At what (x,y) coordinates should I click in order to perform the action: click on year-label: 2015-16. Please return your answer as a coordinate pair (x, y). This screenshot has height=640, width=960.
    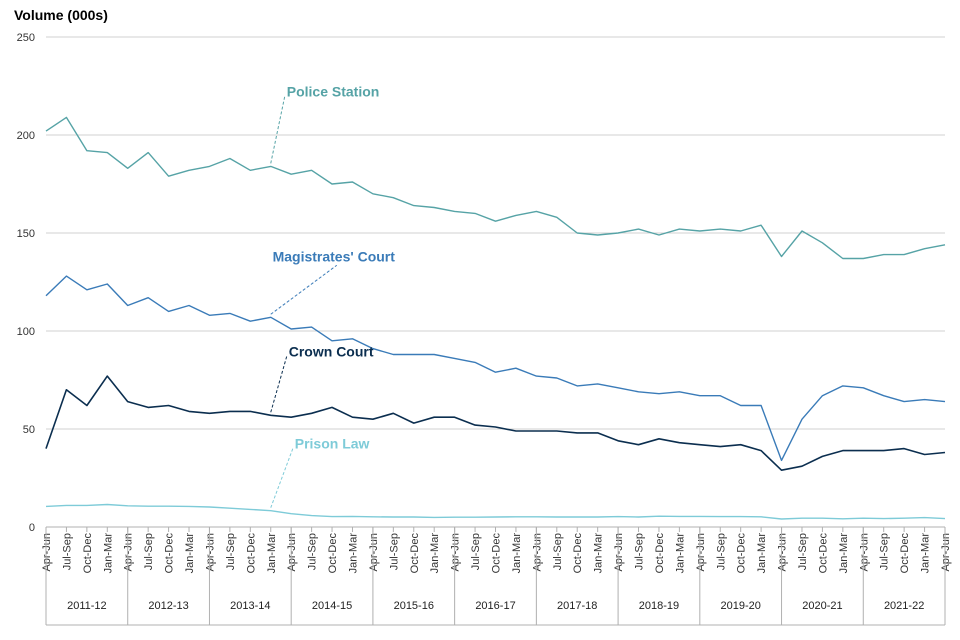
    Looking at the image, I should click on (414, 606).